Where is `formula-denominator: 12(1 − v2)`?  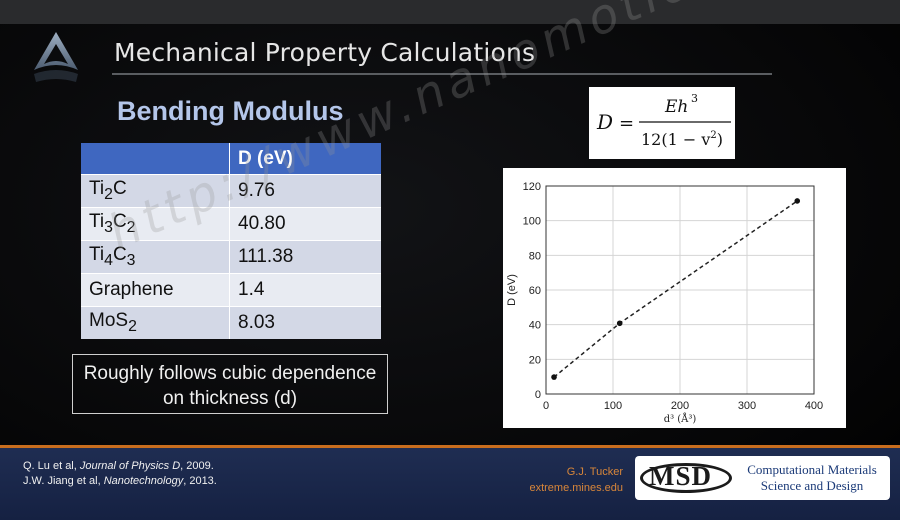 formula-denominator: 12(1 − v2) is located at coordinates (682, 139).